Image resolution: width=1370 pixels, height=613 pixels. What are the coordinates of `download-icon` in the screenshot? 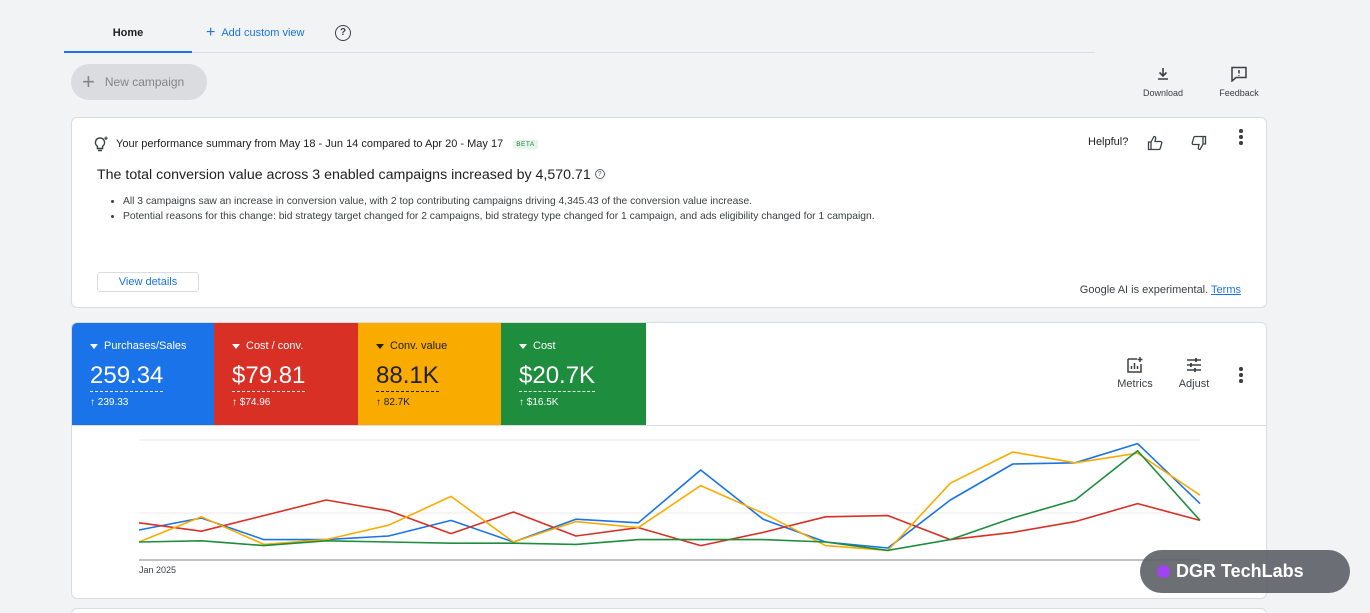 It's located at (1163, 74).